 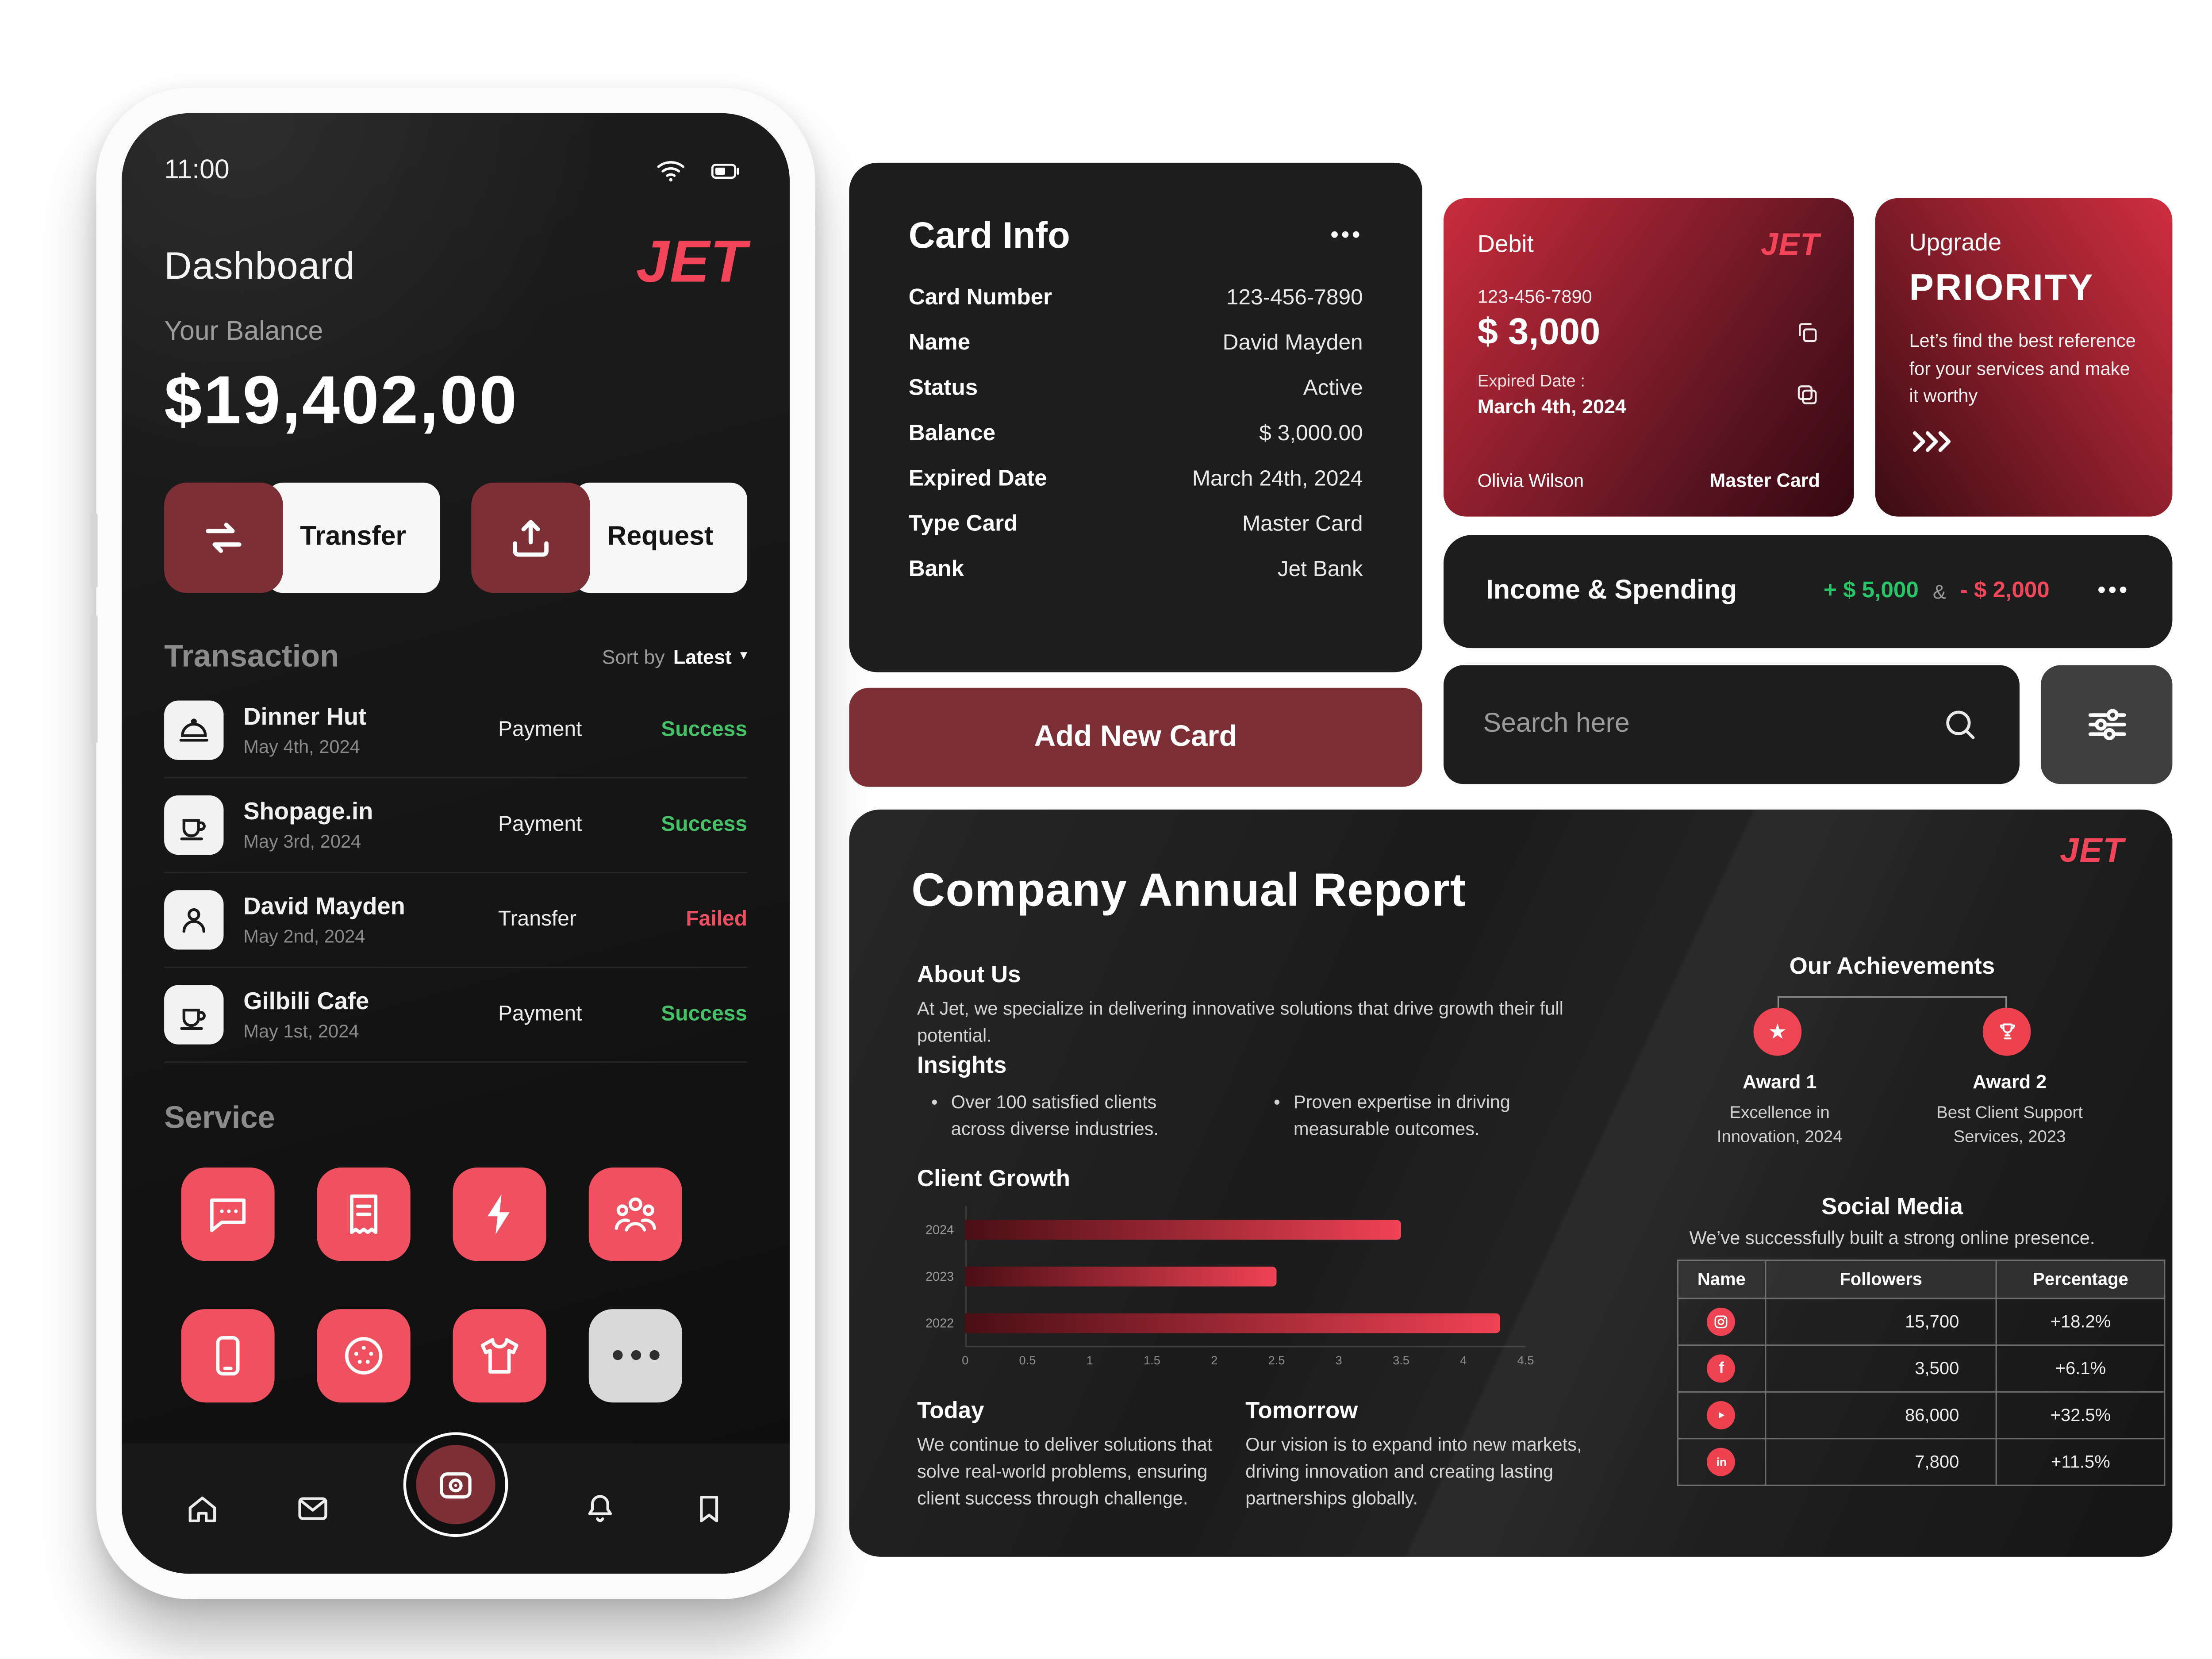 I want to click on transaction-name: Gilbili Cafe, so click(x=306, y=1001).